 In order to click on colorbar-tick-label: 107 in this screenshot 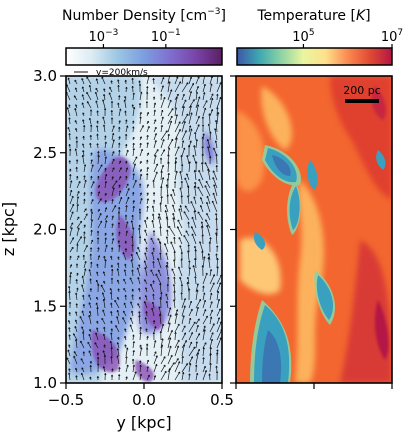, I will do `click(392, 36)`.